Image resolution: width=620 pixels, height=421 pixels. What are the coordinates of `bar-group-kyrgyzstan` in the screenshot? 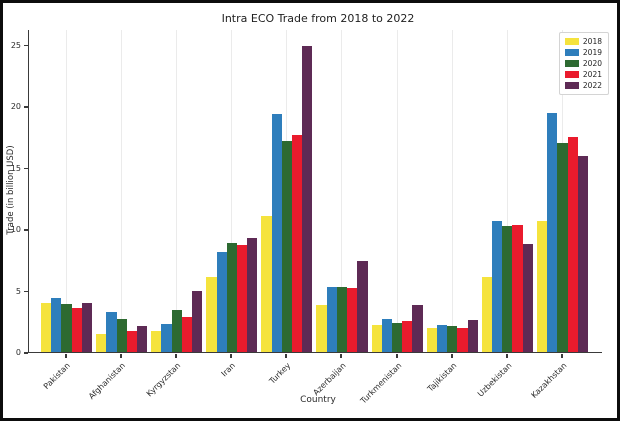 It's located at (176, 191).